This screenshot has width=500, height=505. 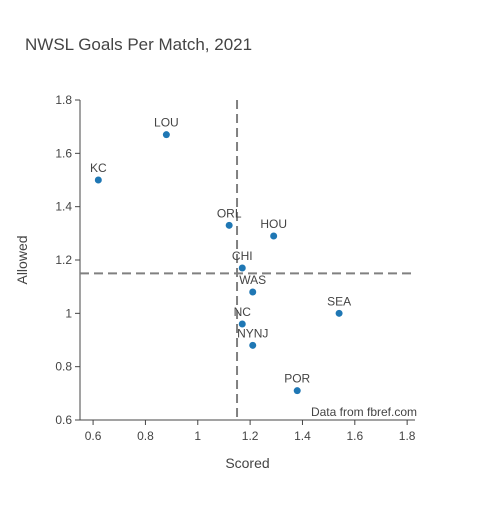 I want to click on data-point-label: WAS, so click(x=252, y=280).